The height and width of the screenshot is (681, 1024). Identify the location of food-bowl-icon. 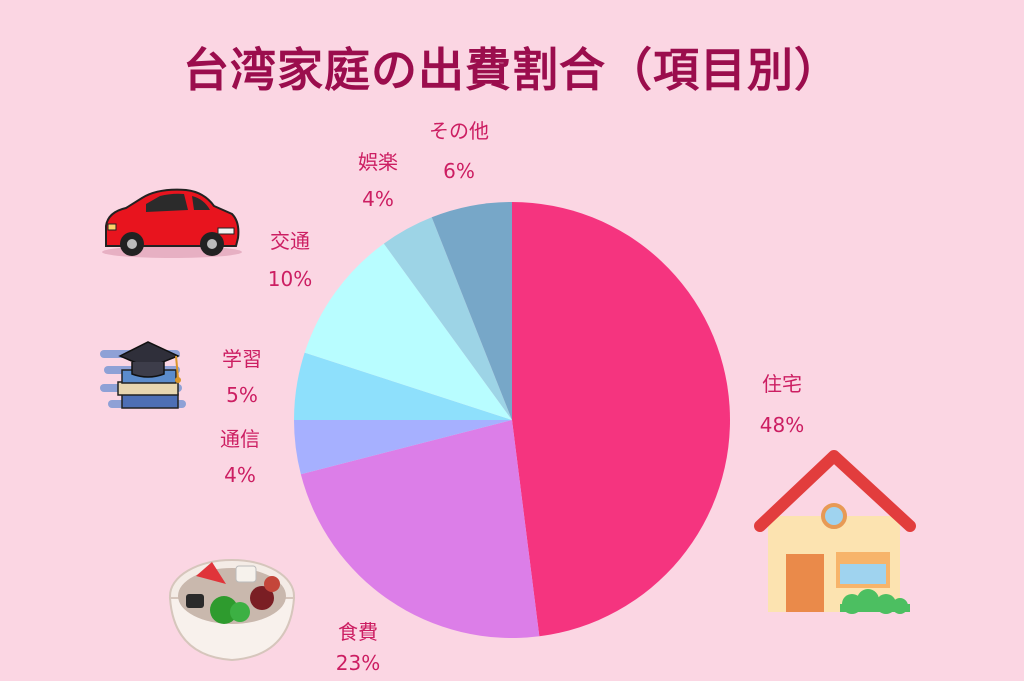
(232, 610).